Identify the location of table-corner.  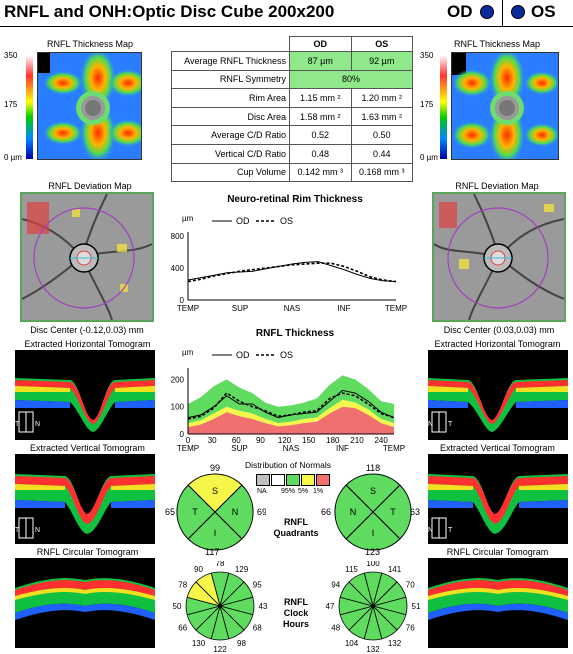
(231, 44).